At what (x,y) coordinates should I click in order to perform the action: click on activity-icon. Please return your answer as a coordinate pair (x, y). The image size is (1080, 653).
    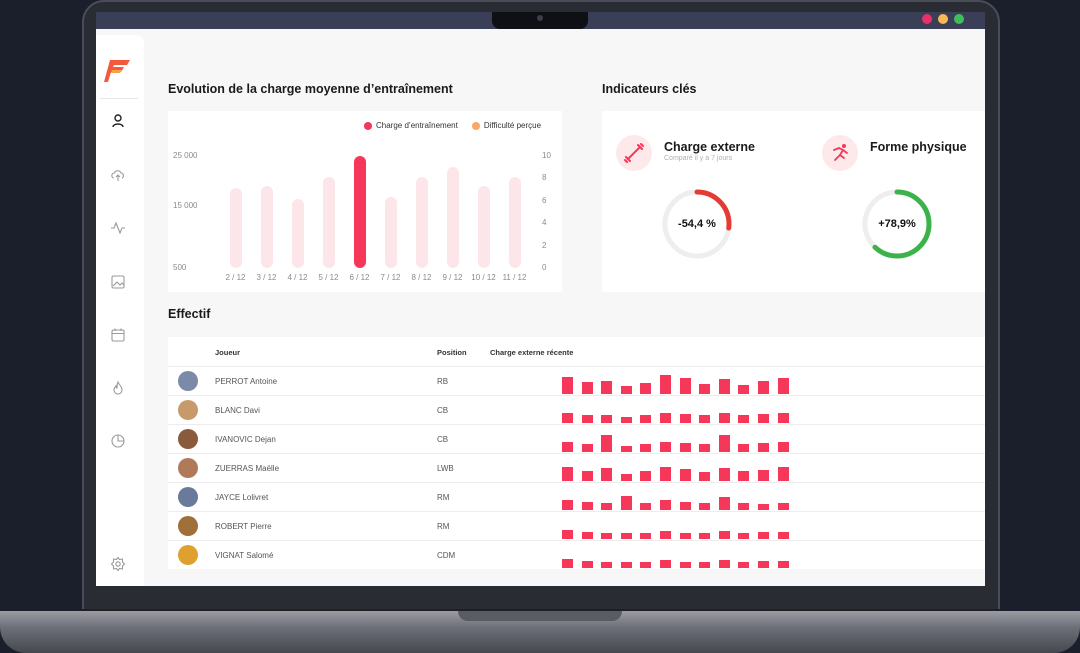
    Looking at the image, I should click on (118, 228).